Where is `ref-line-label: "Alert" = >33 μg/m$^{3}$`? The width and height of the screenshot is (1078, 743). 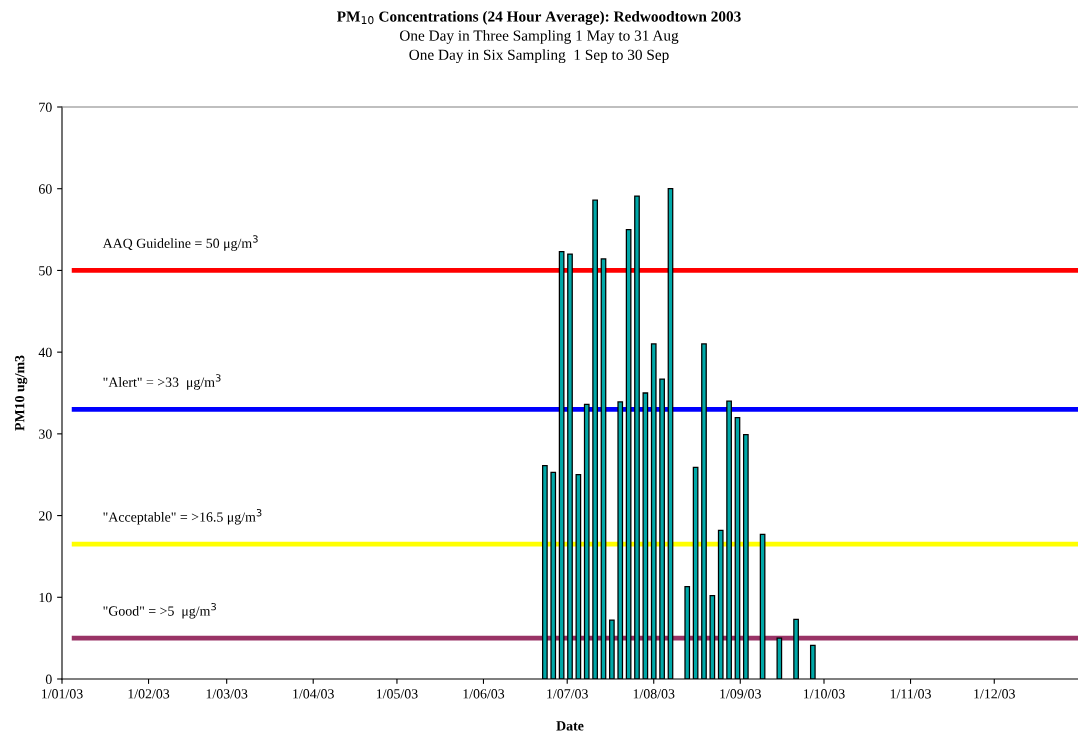
ref-line-label: "Alert" = >33 μg/m$^{3}$ is located at coordinates (162, 382).